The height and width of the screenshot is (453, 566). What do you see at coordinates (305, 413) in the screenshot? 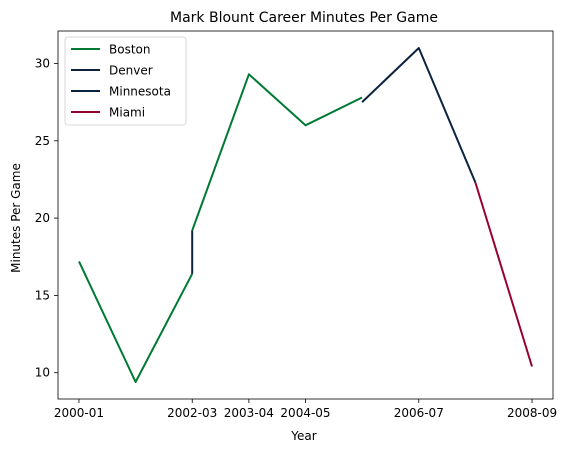
I see `x-tick-label: 2004-05` at bounding box center [305, 413].